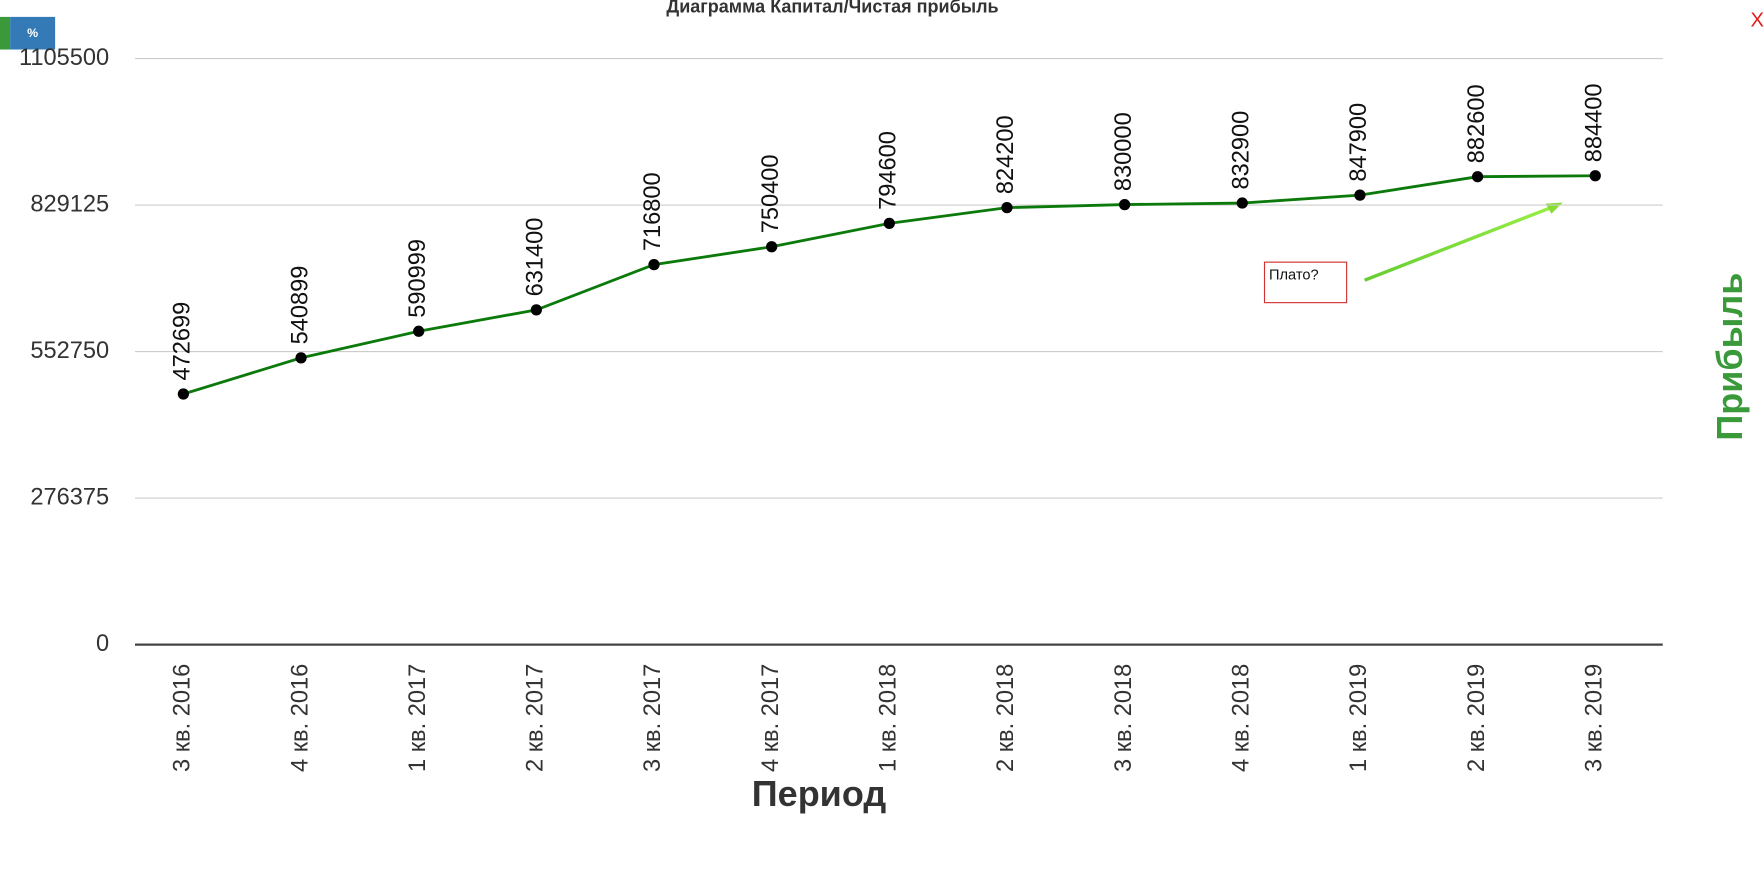 The width and height of the screenshot is (1764, 879). I want to click on annotation-box, so click(1305, 282).